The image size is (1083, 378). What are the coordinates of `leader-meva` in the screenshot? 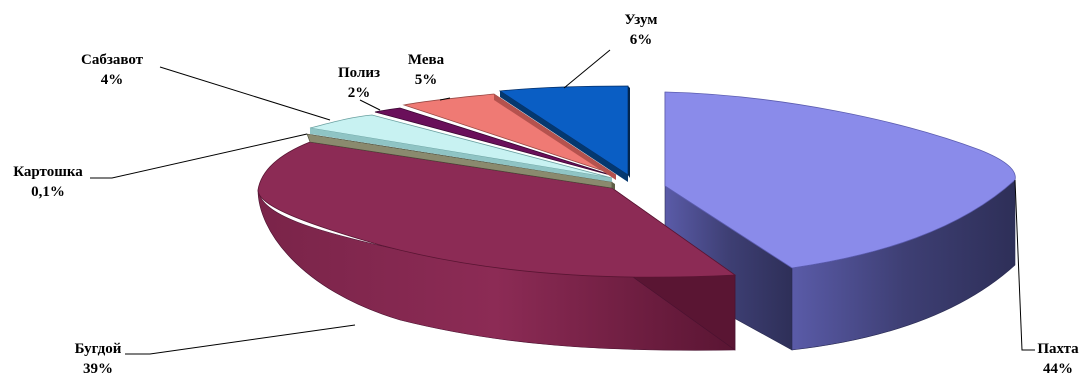 It's located at (445, 99).